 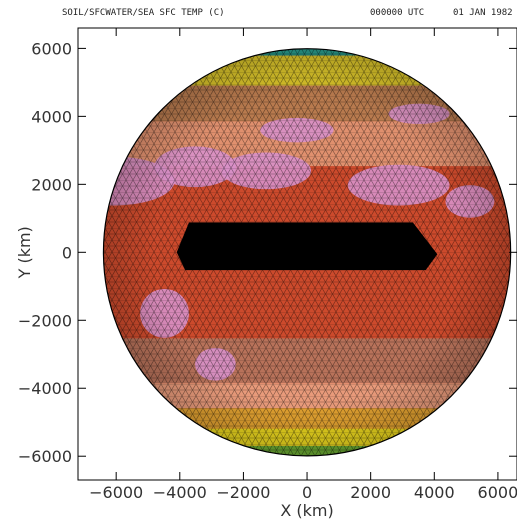 What do you see at coordinates (45, 388) in the screenshot?
I see `y-tick-label: −4000` at bounding box center [45, 388].